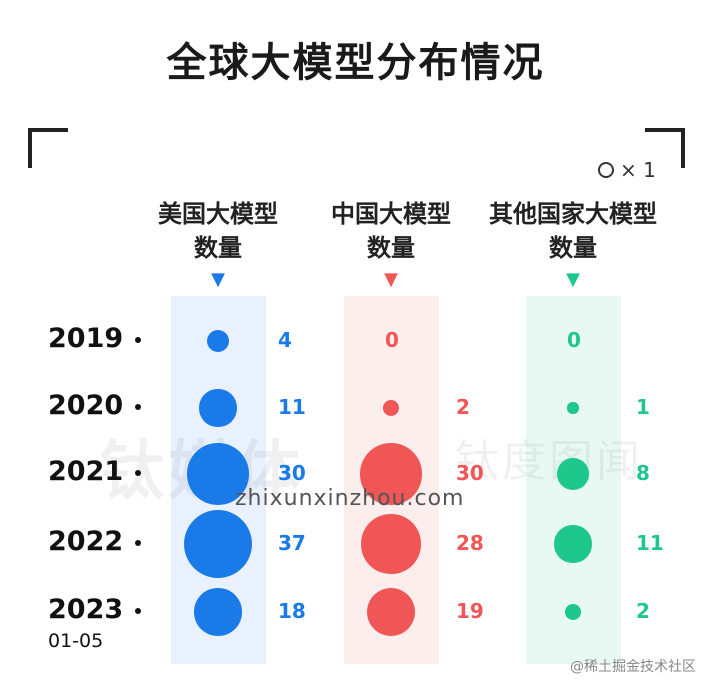  I want to click on column-header-line: 中国大模型, so click(391, 214).